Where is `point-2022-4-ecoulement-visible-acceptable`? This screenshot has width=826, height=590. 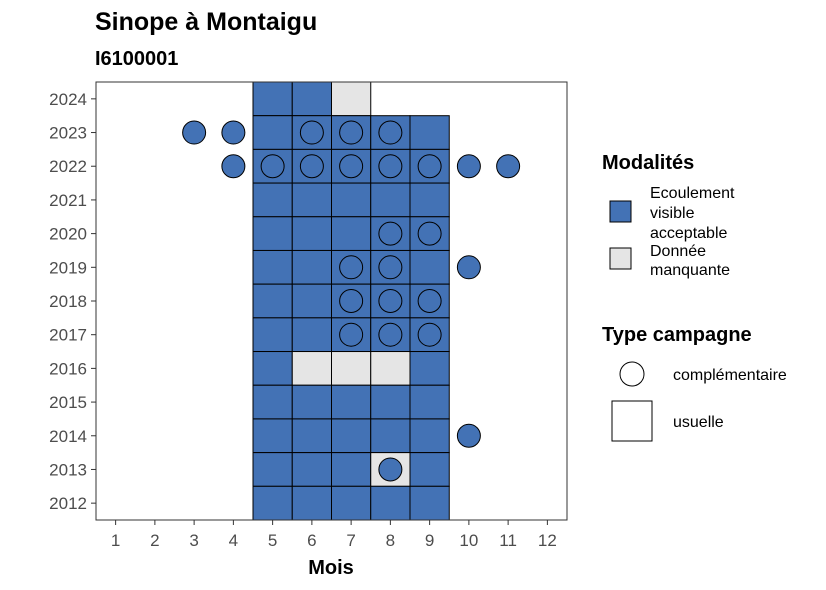
point-2022-4-ecoulement-visible-acceptable is located at coordinates (233, 166).